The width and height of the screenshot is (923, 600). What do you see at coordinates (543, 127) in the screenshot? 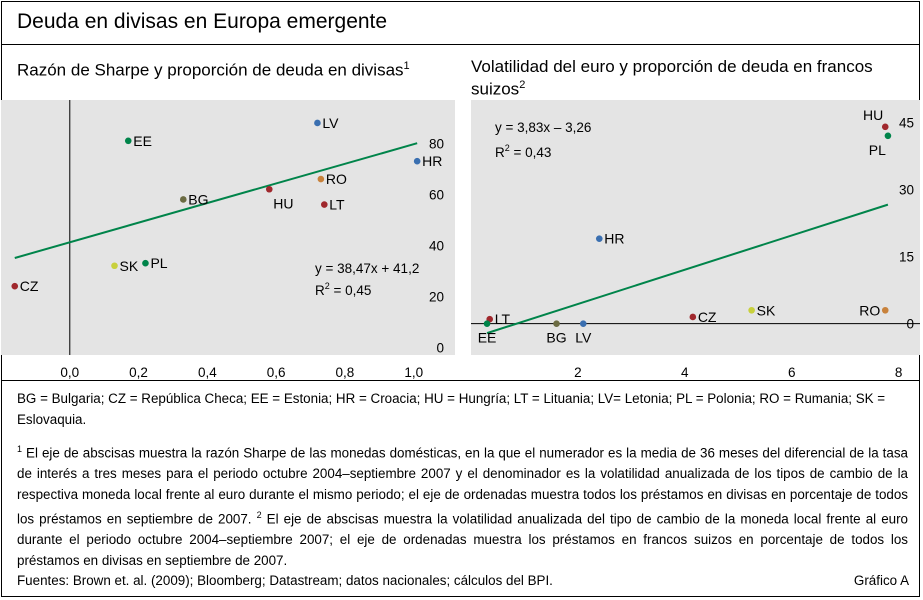
I see `regression-equation: y = 3,83x – 3,26` at bounding box center [543, 127].